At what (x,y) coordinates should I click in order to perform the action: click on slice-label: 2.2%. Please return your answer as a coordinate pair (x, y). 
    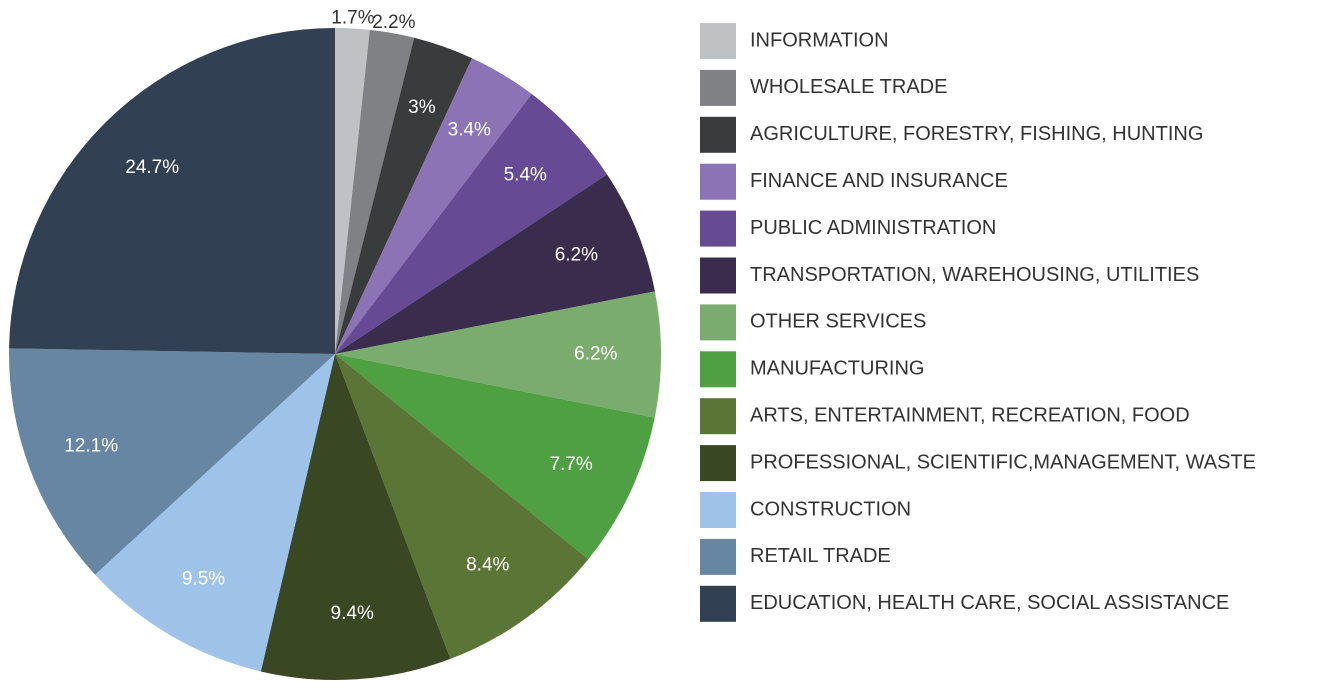
    Looking at the image, I should click on (393, 22).